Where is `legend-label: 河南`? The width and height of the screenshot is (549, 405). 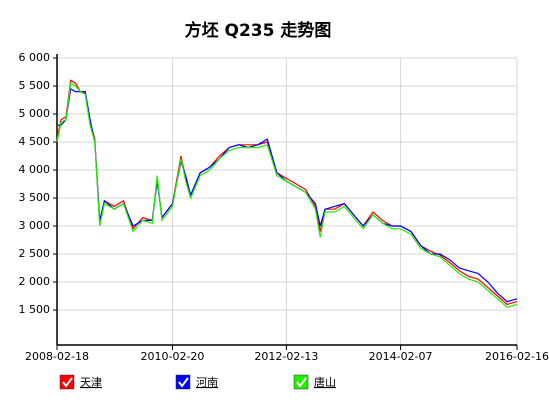
legend-label: 河南 is located at coordinates (207, 382).